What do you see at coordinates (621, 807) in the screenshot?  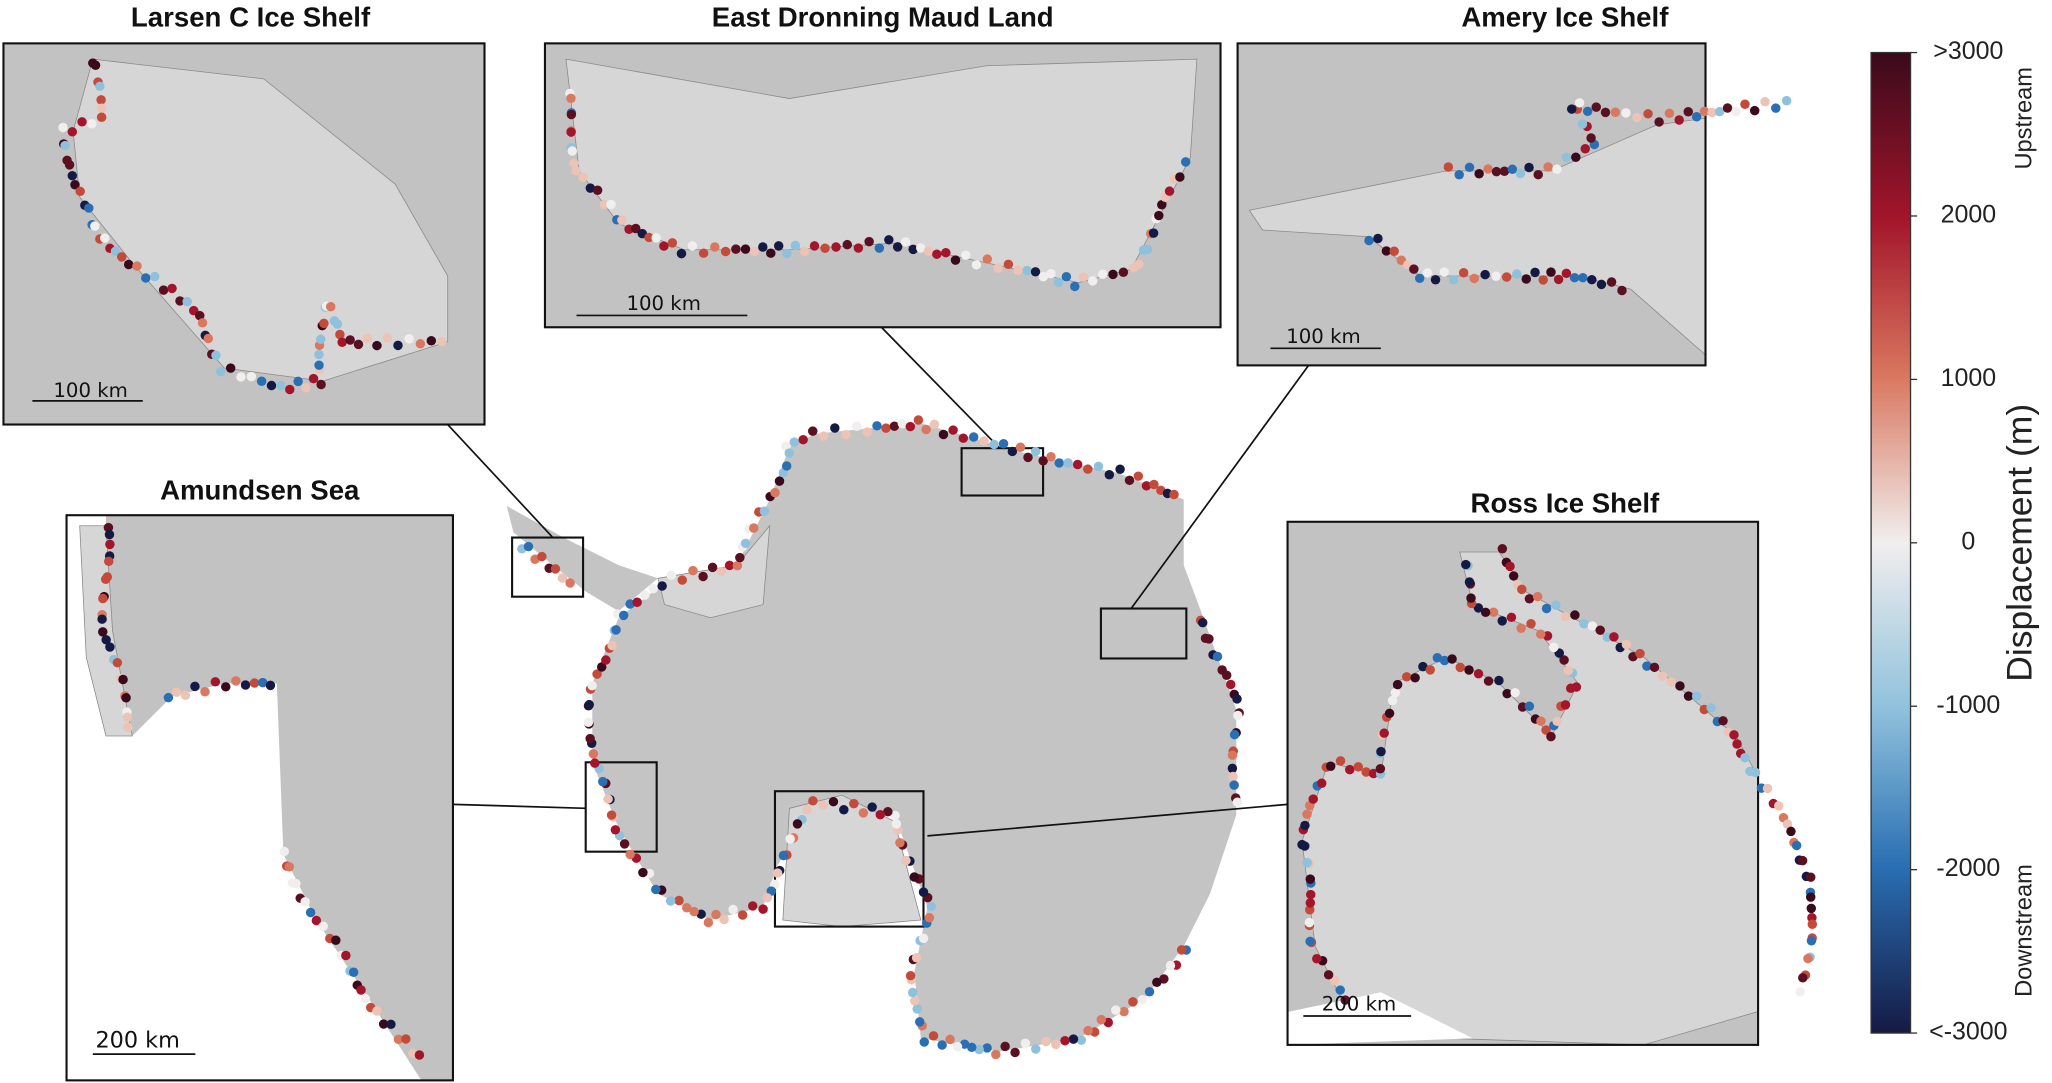 I see `inset-box` at bounding box center [621, 807].